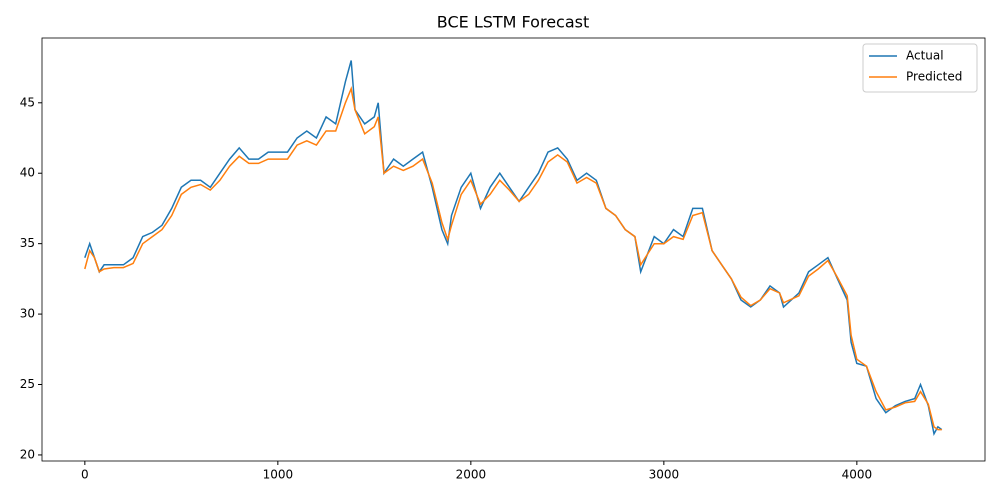  Describe the element at coordinates (27, 102) in the screenshot. I see `y-tick-label: 45` at that location.